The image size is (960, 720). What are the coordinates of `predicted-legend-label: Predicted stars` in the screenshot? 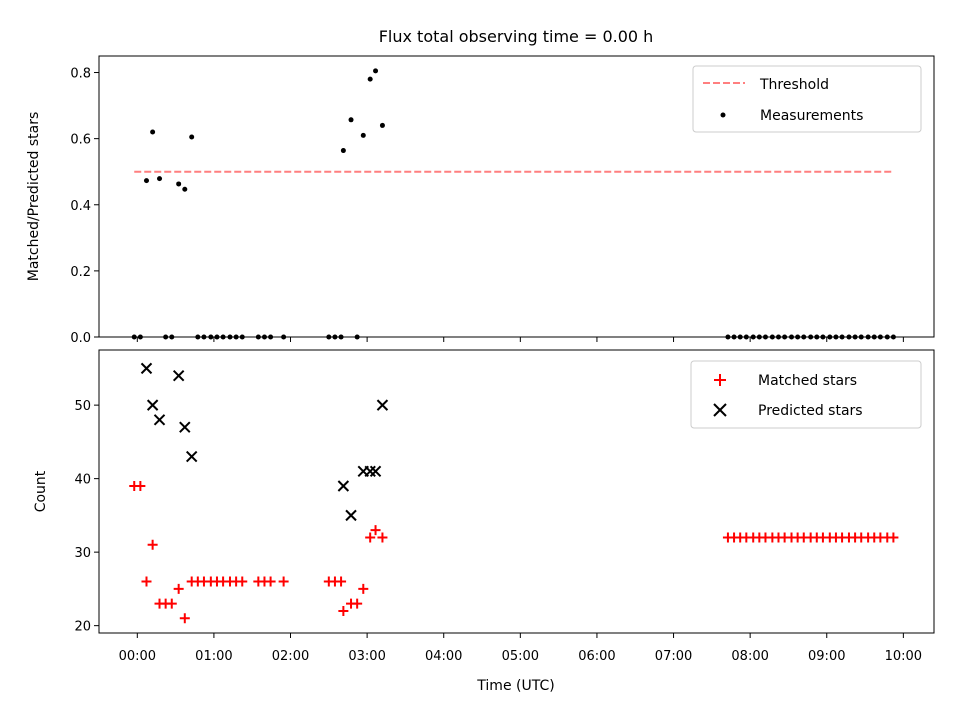 It's located at (810, 411).